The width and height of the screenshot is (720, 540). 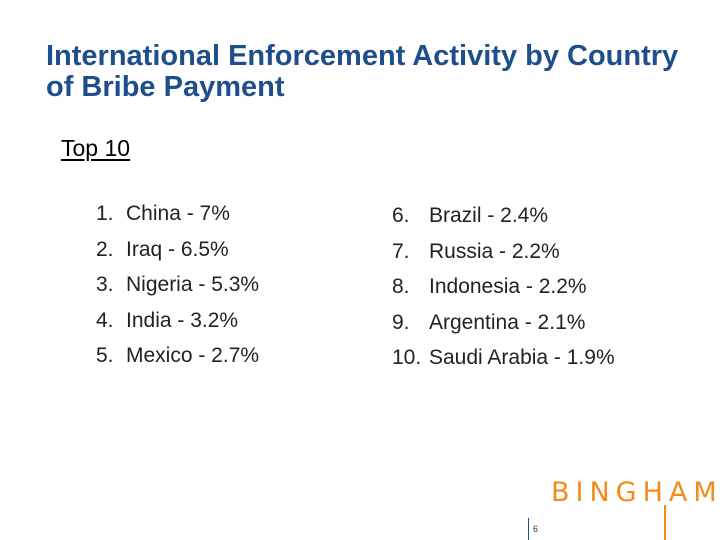 I want to click on list-item: 2. Iraq - 6.5%, so click(x=177, y=250).